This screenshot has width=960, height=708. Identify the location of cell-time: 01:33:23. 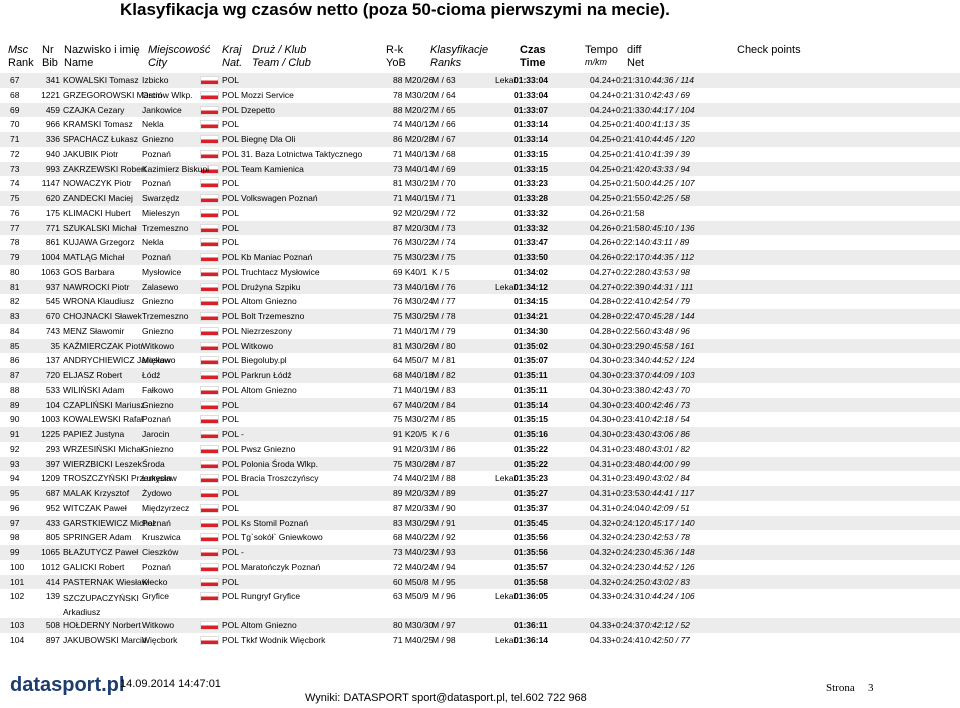
(531, 183).